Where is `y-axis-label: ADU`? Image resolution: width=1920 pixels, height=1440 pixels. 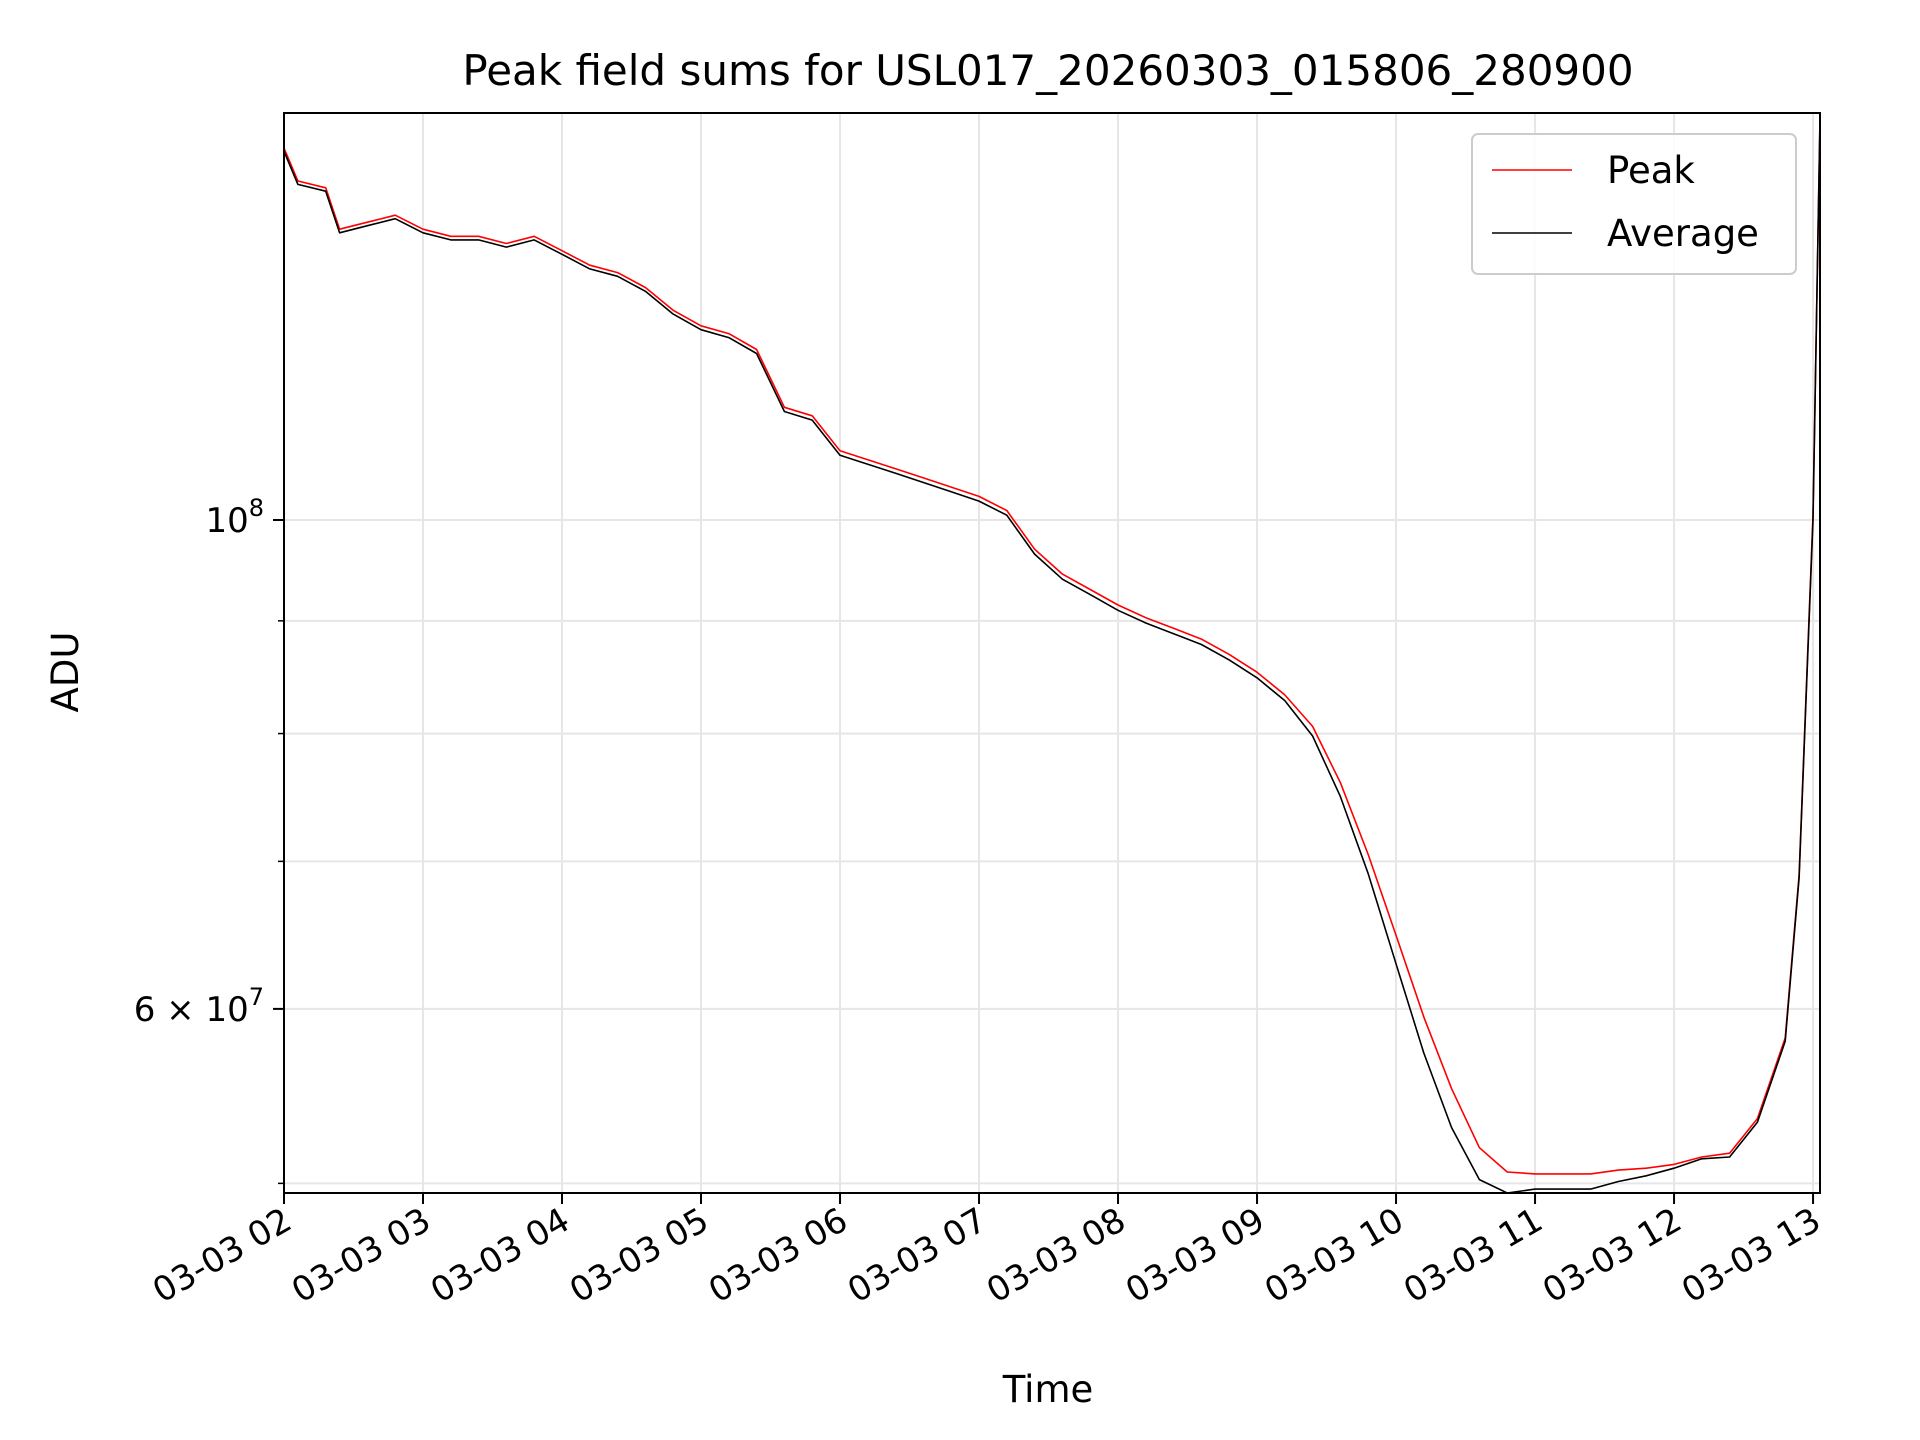
y-axis-label: ADU is located at coordinates (65, 672).